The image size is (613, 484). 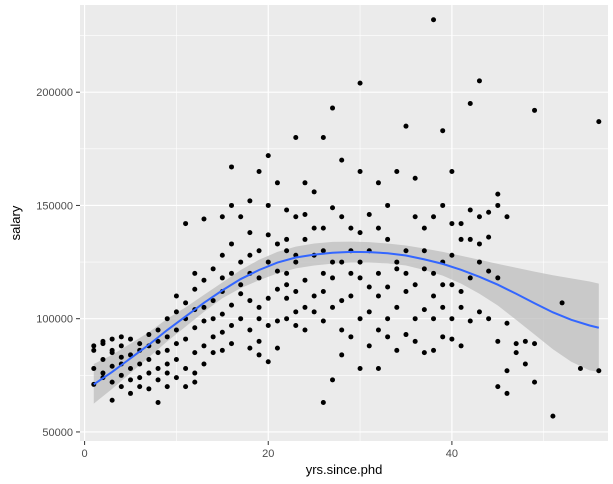 What do you see at coordinates (54, 93) in the screenshot?
I see `y-tick-label: 200000` at bounding box center [54, 93].